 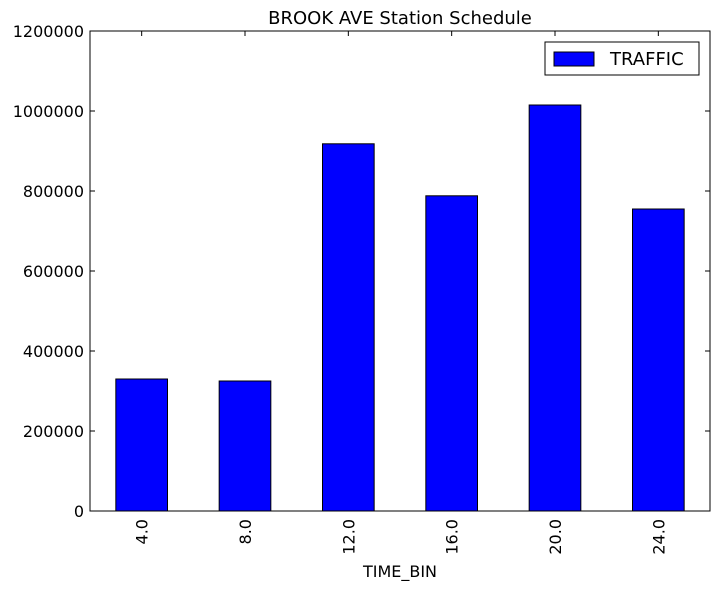 I want to click on bar-12.0, so click(x=348, y=327).